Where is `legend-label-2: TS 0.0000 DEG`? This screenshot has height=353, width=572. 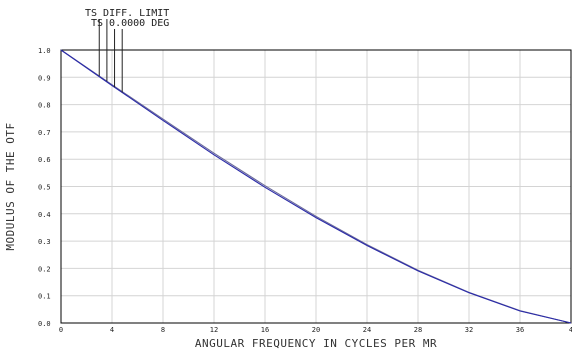 legend-label-2: TS 0.0000 DEG is located at coordinates (130, 23).